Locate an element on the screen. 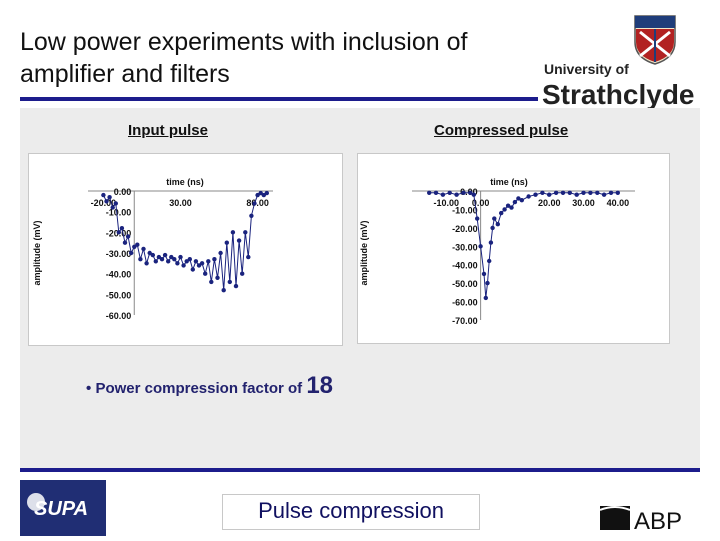 The width and height of the screenshot is (720, 541). data-series-line is located at coordinates (185, 241).